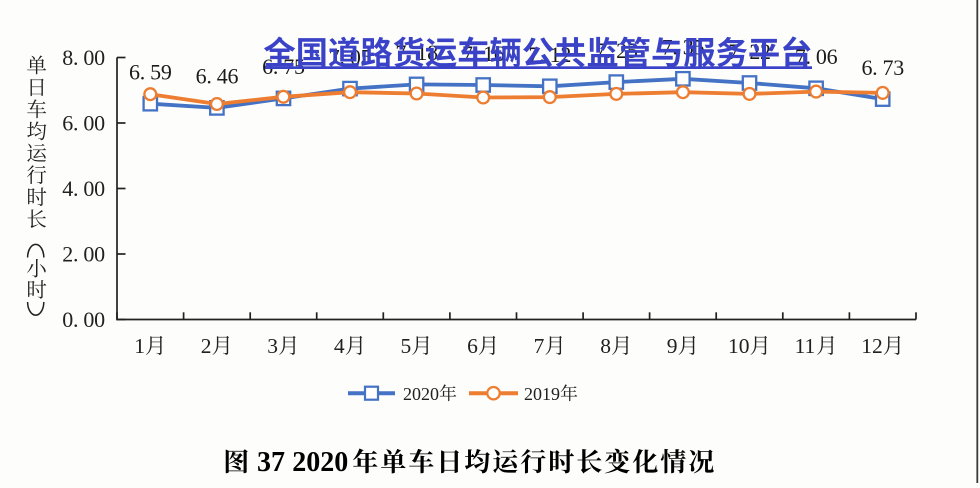  I want to click on svg-text: 5, so click(406, 346).